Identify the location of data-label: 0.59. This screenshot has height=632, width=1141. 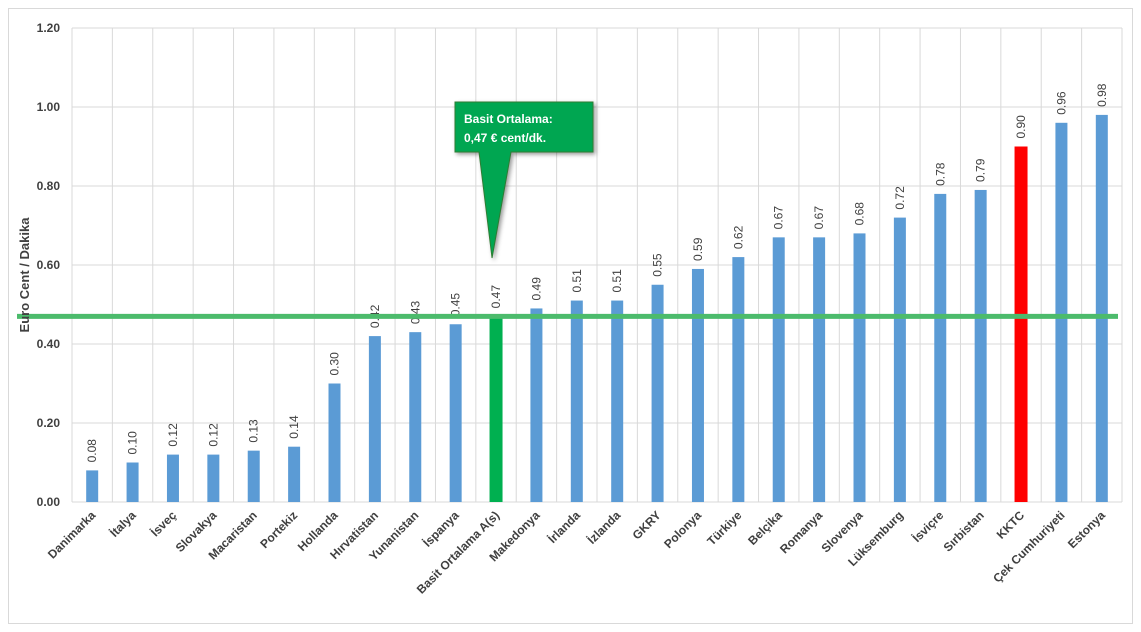
(698, 249).